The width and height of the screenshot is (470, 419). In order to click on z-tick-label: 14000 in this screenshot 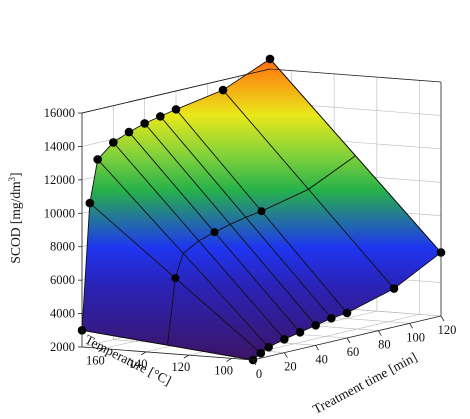, I will do `click(59, 146)`.